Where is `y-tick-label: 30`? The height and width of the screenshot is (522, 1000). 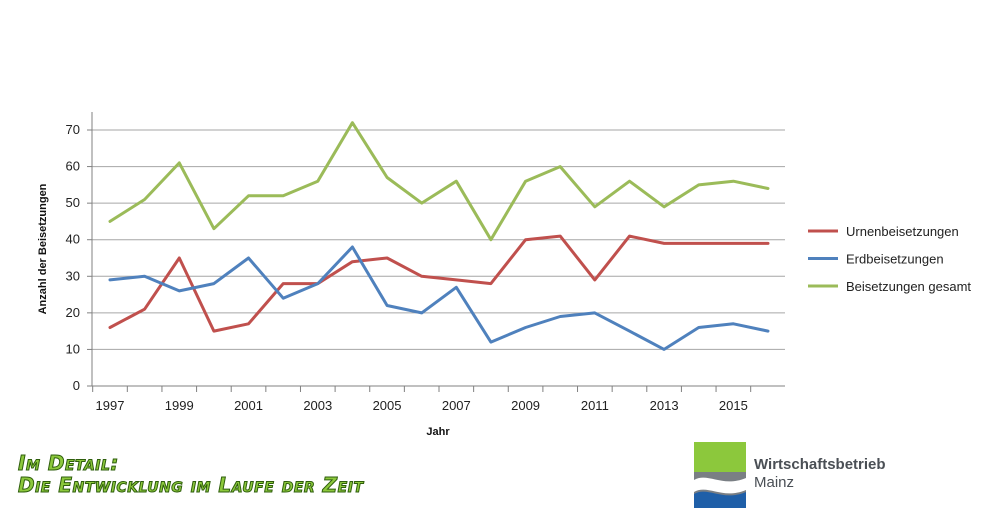
y-tick-label: 30 is located at coordinates (73, 275).